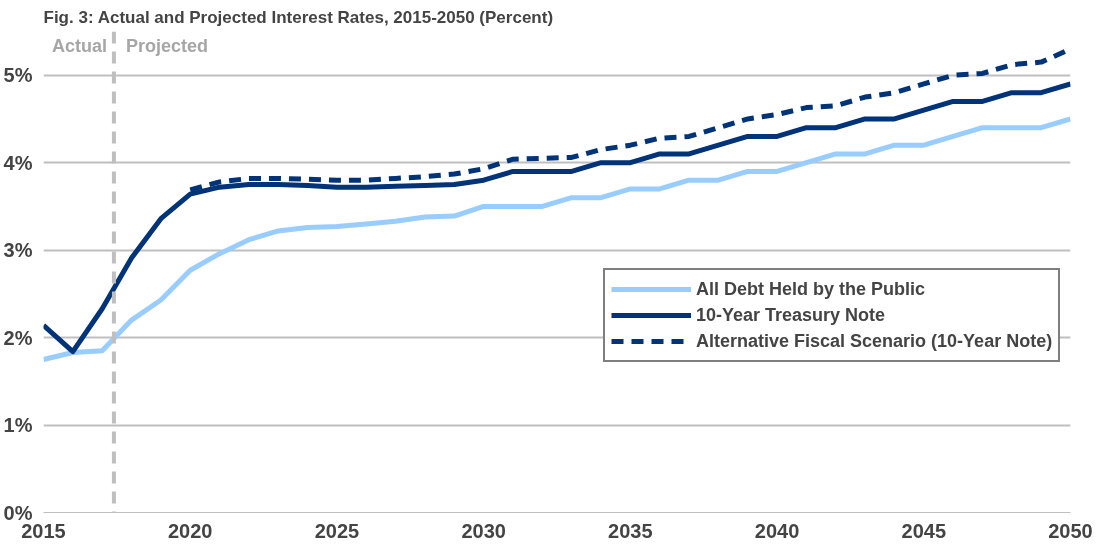  Describe the element at coordinates (630, 530) in the screenshot. I see `x-tick-label: 2035` at that location.